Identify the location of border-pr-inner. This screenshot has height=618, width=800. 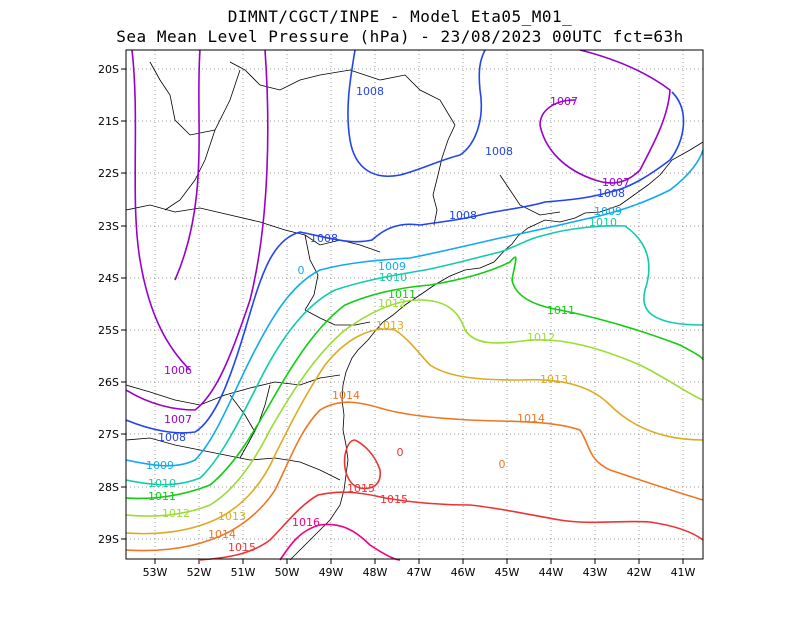
(337, 317).